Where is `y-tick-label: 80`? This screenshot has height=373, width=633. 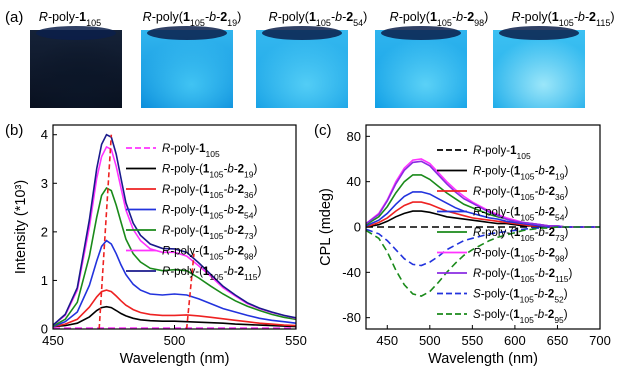 y-tick-label: 80 is located at coordinates (354, 136).